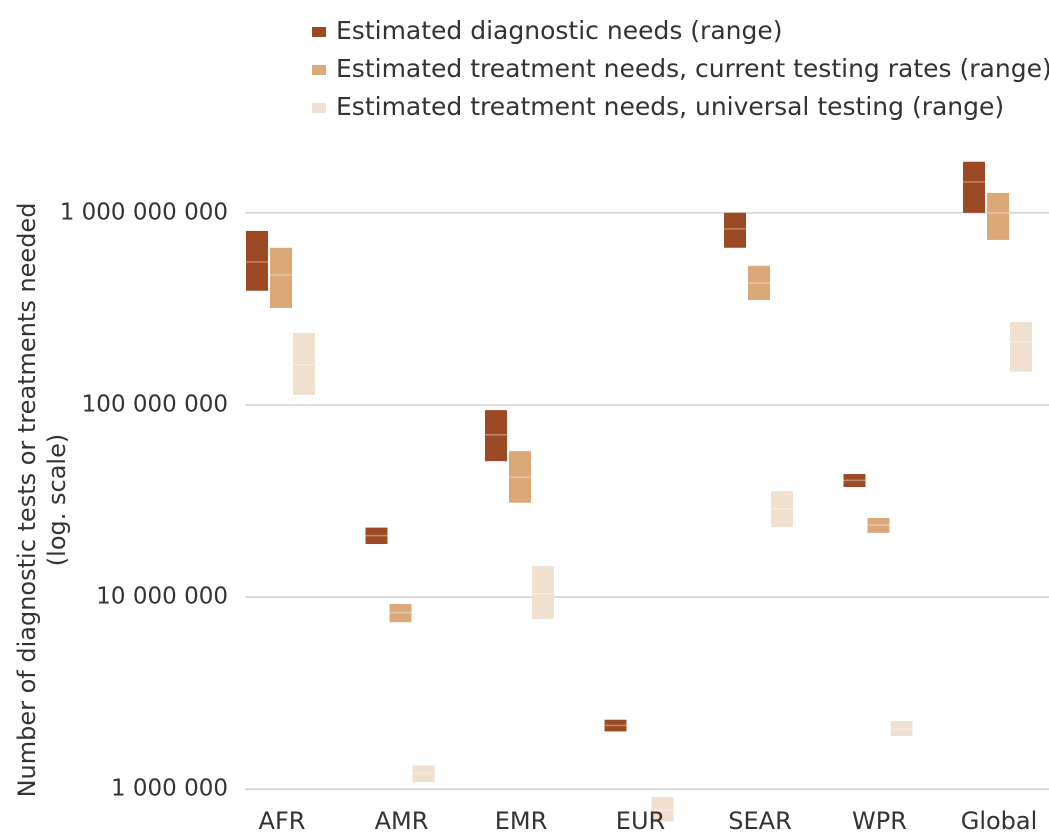 This screenshot has width=1049, height=834. What do you see at coordinates (999, 820) in the screenshot?
I see `x-tick-label: Global` at bounding box center [999, 820].